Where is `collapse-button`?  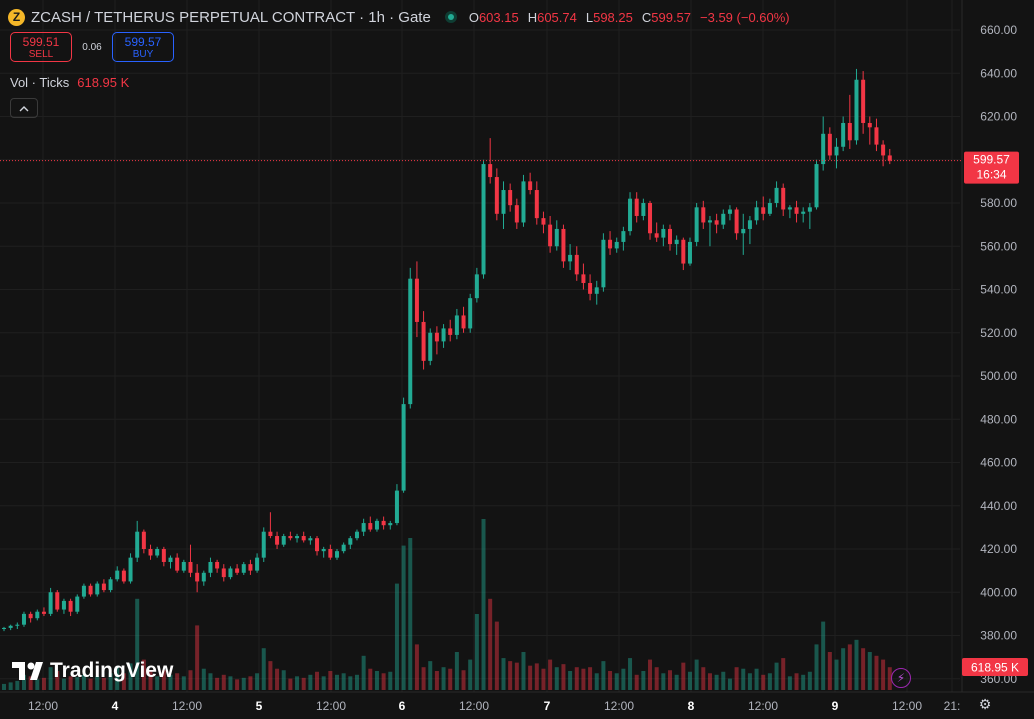
collapse-button is located at coordinates (24, 108).